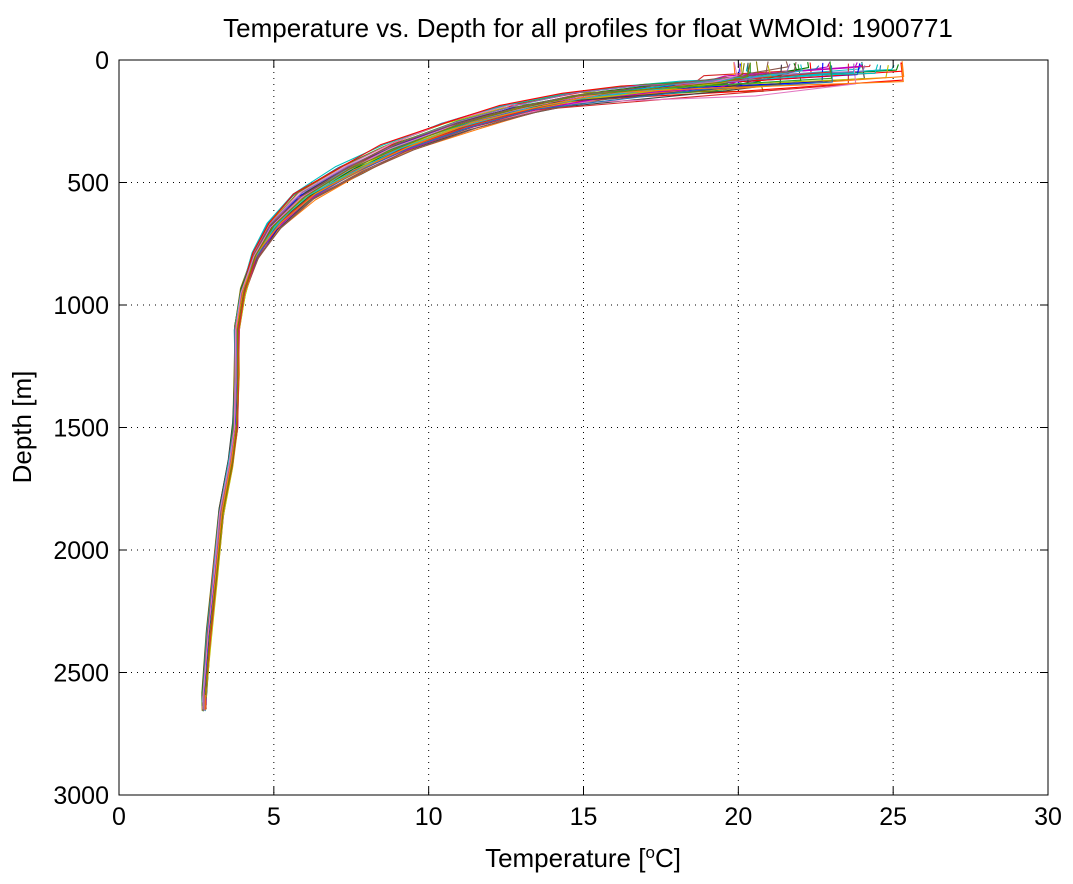 Image resolution: width=1073 pixels, height=884 pixels. What do you see at coordinates (119, 817) in the screenshot?
I see `x-tick-label: 0` at bounding box center [119, 817].